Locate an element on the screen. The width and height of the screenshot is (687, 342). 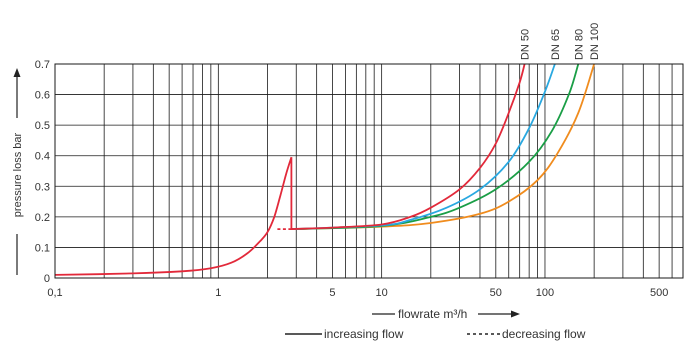
y-tick-label: 0.2 is located at coordinates (42, 218).